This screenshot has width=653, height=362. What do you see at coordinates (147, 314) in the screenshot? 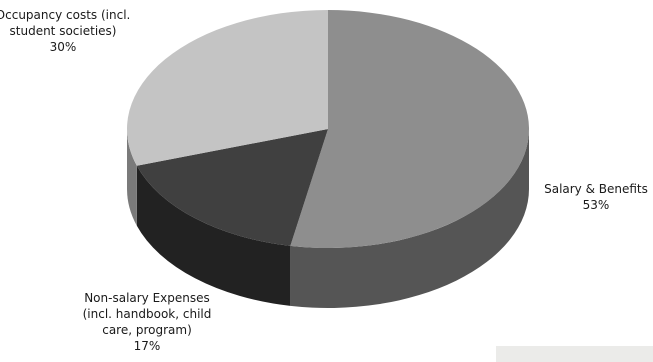
I see `slice-label-line: (incl. handbook, child` at bounding box center [147, 314].